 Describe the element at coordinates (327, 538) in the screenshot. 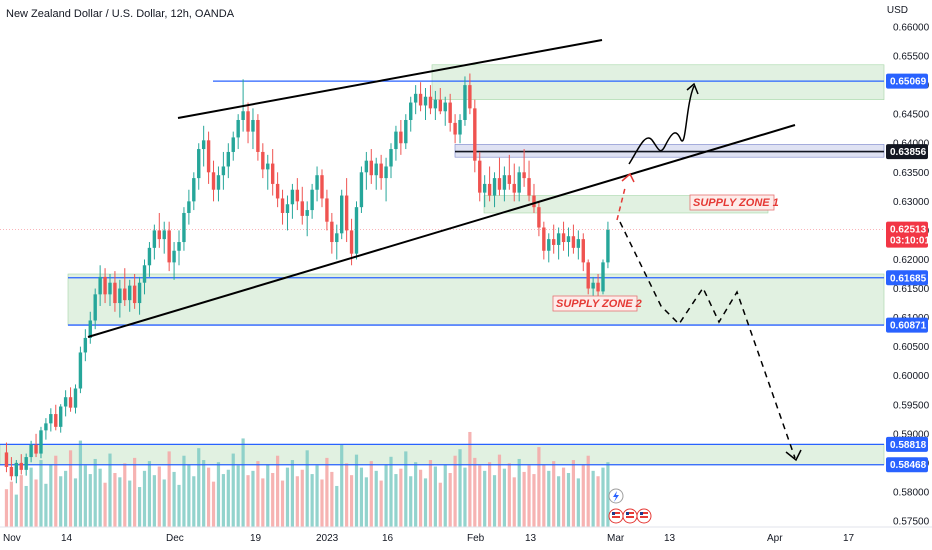

I see `x-tick-label: 2023` at that location.